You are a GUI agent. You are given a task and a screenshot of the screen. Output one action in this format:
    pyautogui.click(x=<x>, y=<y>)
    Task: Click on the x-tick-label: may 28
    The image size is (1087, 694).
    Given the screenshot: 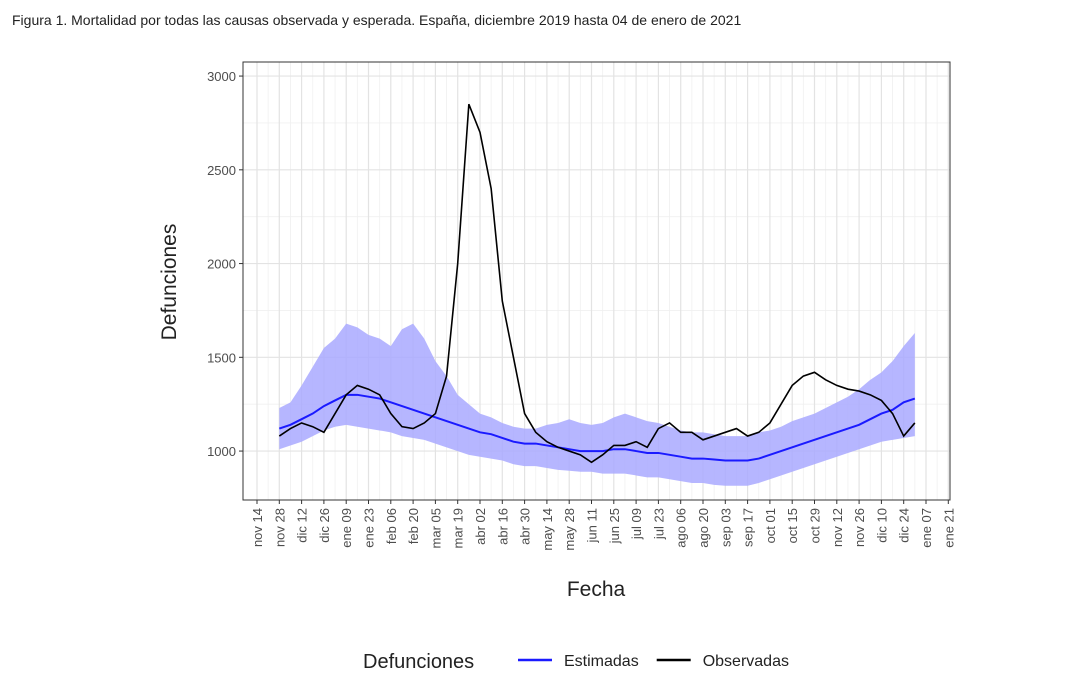 What is the action you would take?
    pyautogui.click(x=569, y=529)
    